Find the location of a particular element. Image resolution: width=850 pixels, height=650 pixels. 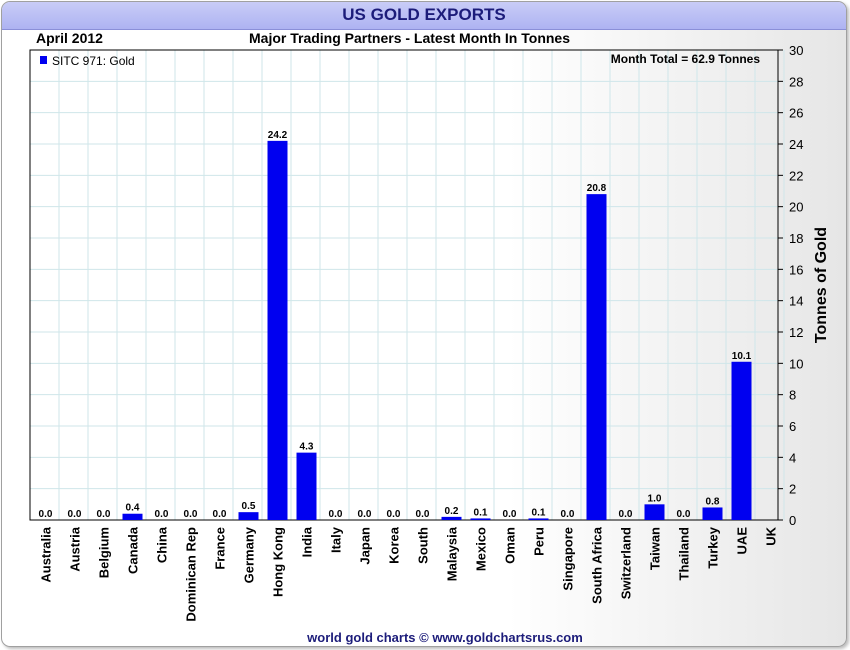

title-bar: US GOLD EXPORTS is located at coordinates (424, 16).